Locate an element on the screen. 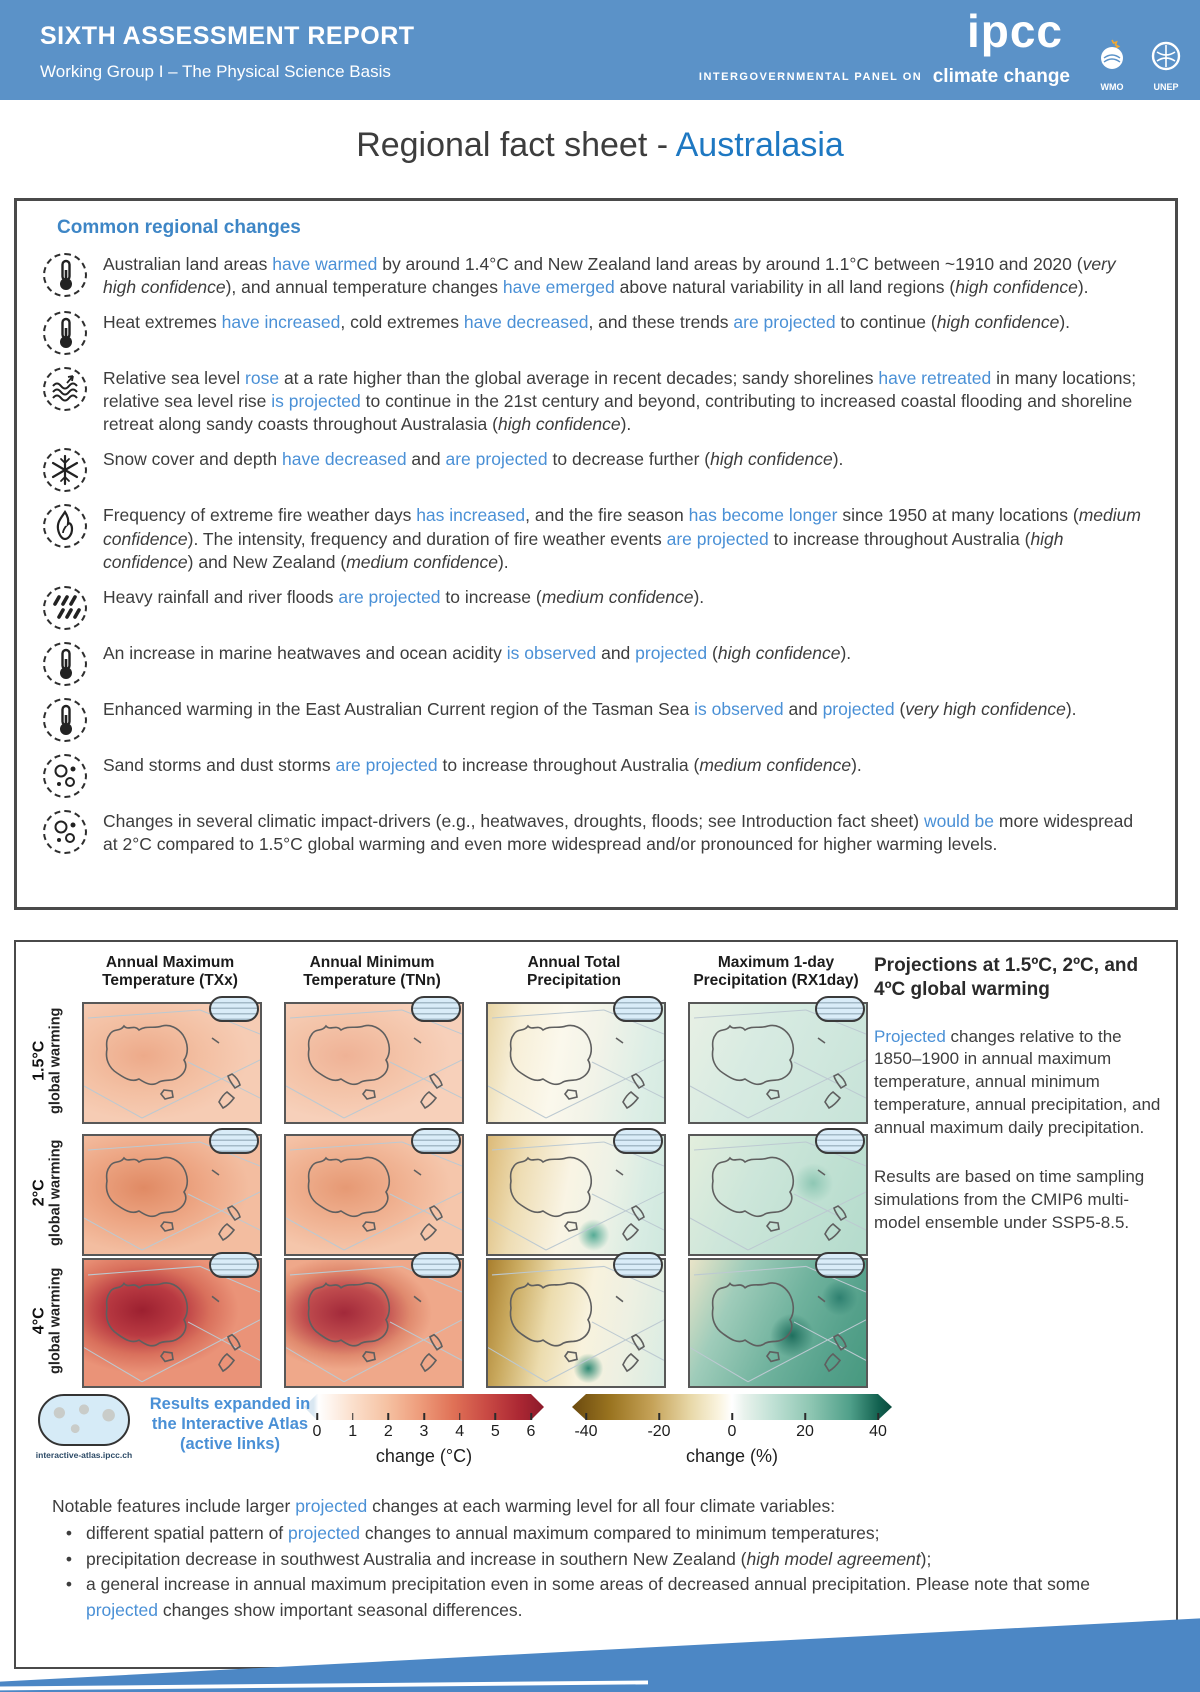 The width and height of the screenshot is (1200, 1692). tick-label: 5 is located at coordinates (495, 1431).